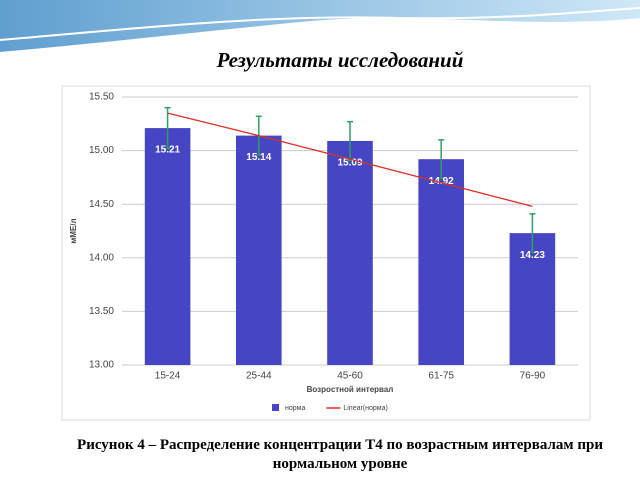 This screenshot has width=640, height=480. I want to click on x-tick-label: 15-24, so click(168, 376).